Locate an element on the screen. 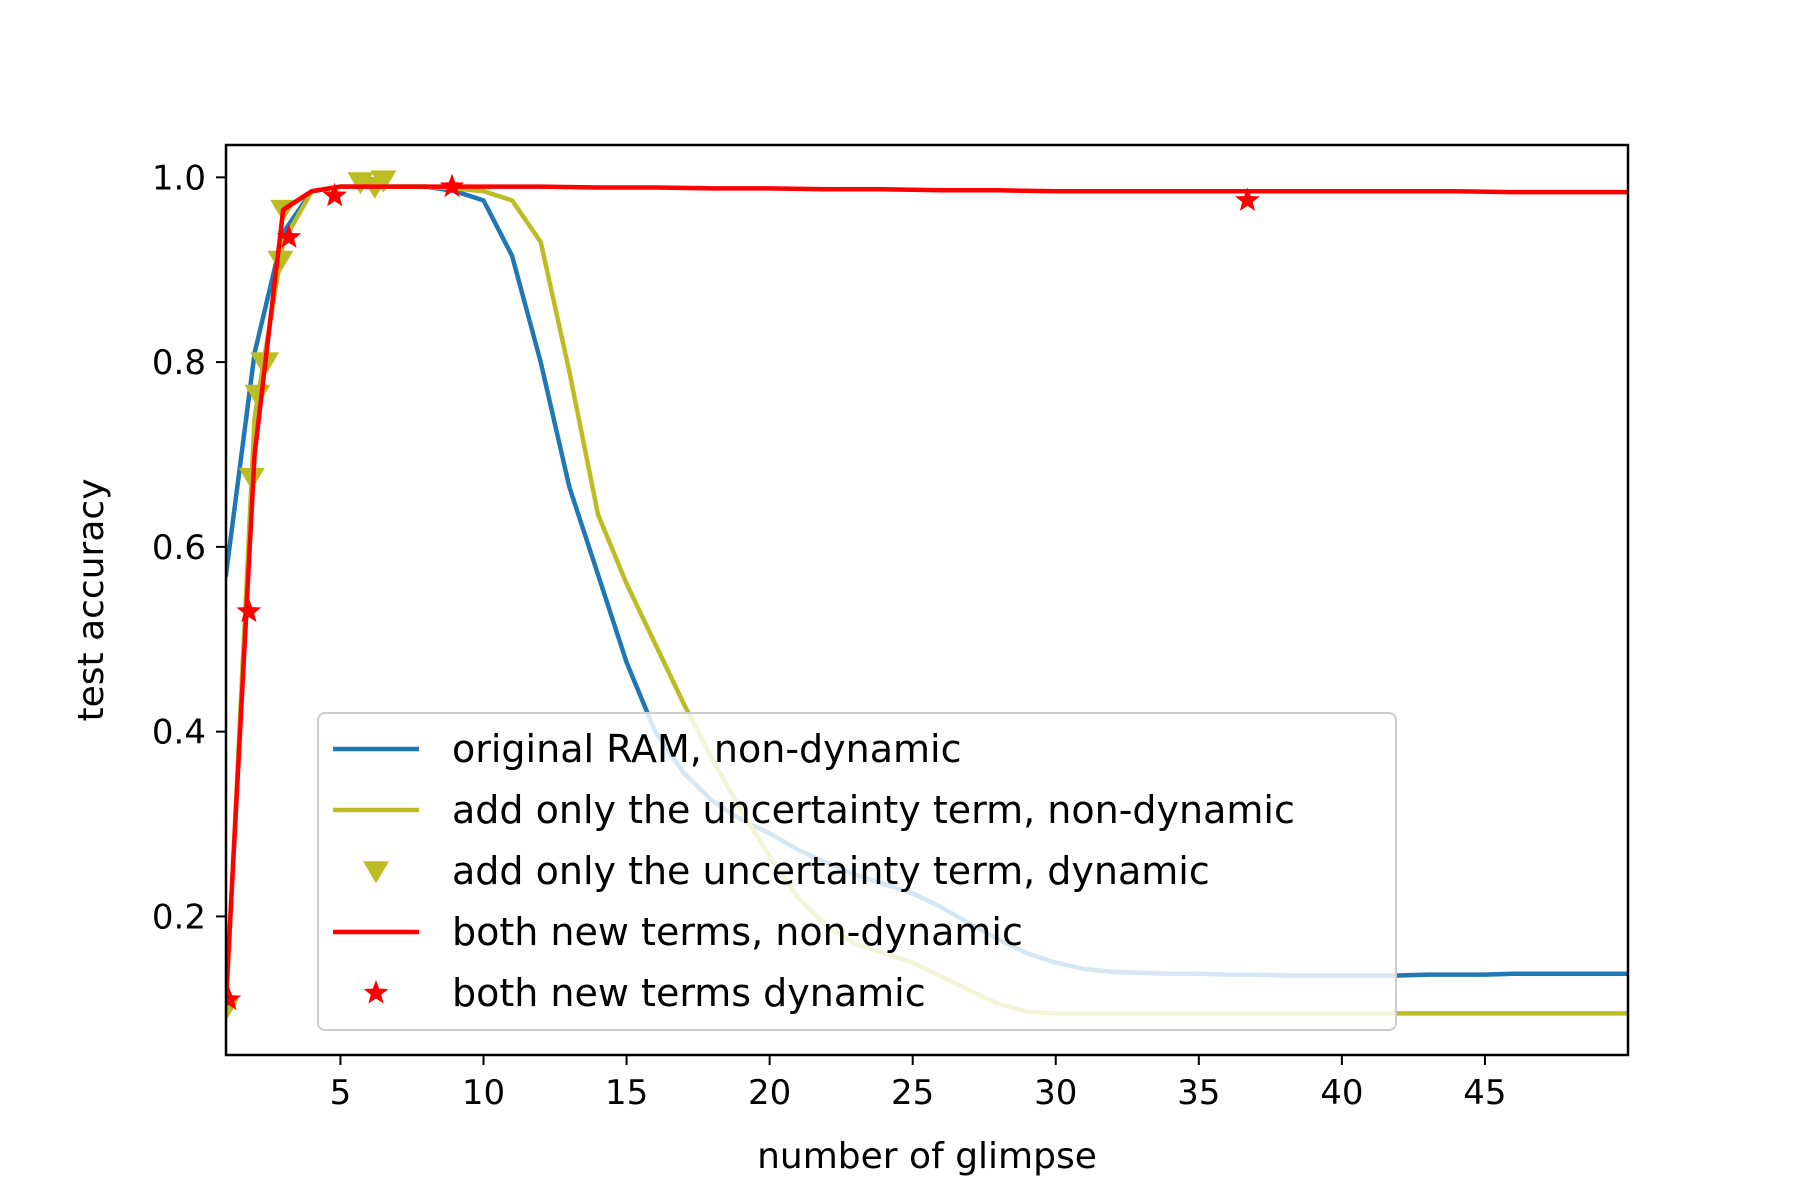  legend-item: original RAM, non-dynamic is located at coordinates (647, 749).